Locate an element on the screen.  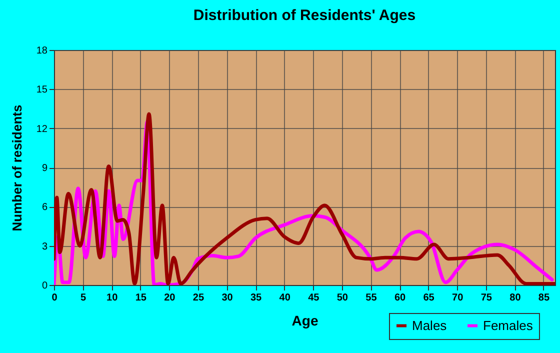
y-tick-label: 3 is located at coordinates (45, 246).